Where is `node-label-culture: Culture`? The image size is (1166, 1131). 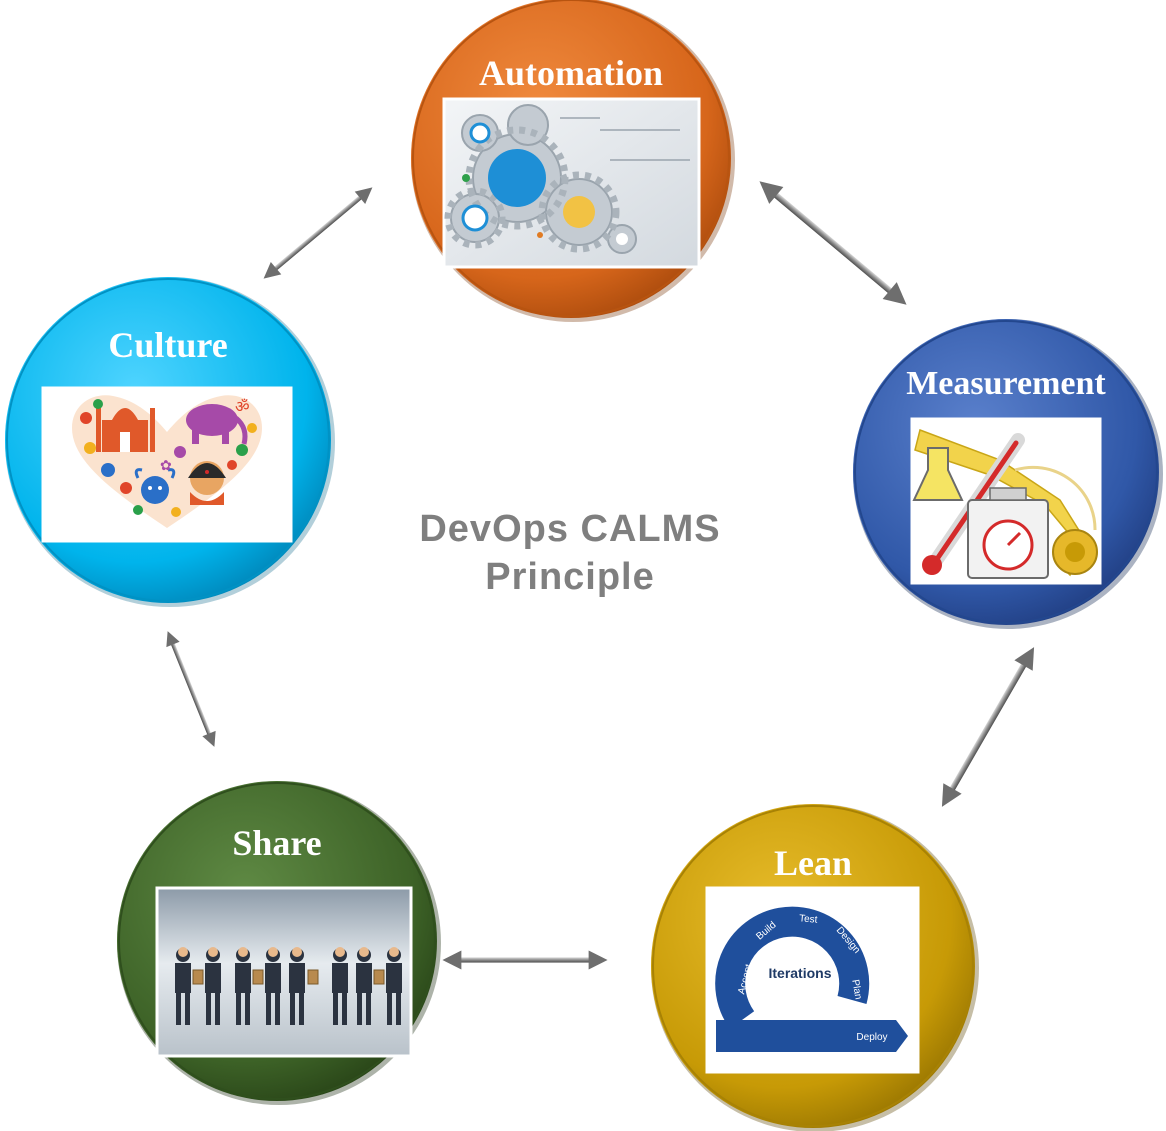 node-label-culture: Culture is located at coordinates (167, 345).